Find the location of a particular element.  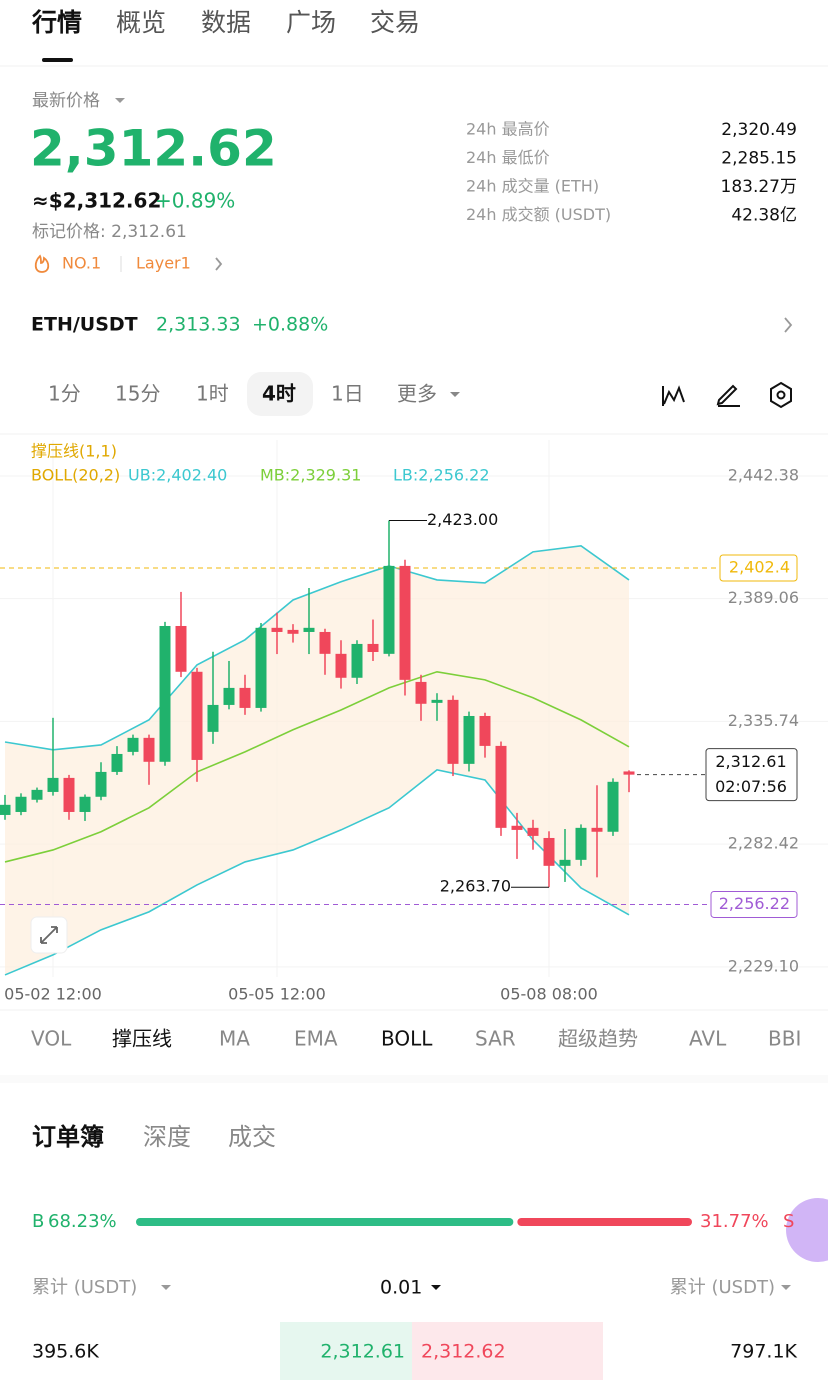

orderbook-tab: 订单簿 is located at coordinates (68, 1137).